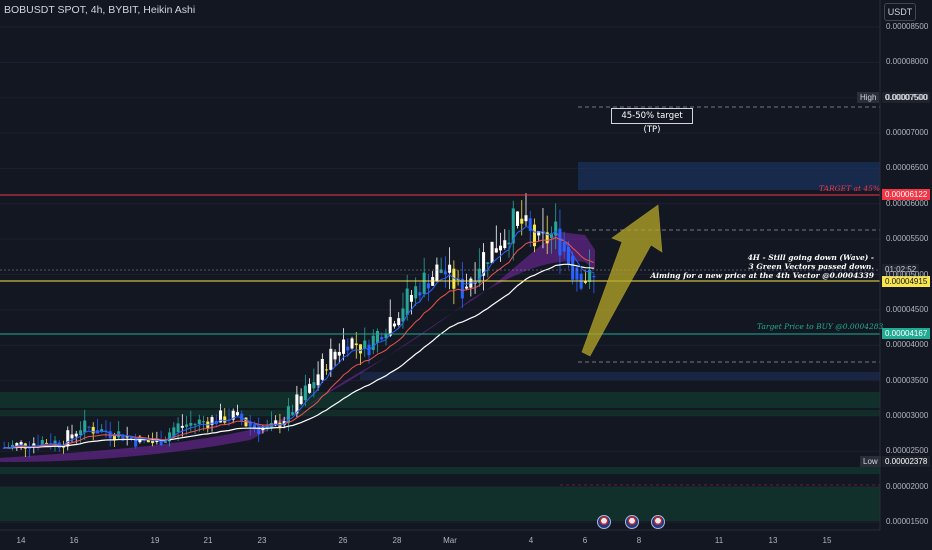 This screenshot has height=550, width=932. I want to click on time-tick-label: 21, so click(208, 540).